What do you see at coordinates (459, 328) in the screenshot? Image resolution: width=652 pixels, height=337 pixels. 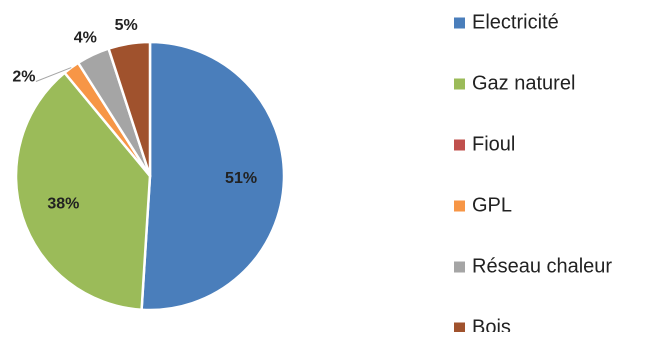 I see `legend-swatch-bois` at bounding box center [459, 328].